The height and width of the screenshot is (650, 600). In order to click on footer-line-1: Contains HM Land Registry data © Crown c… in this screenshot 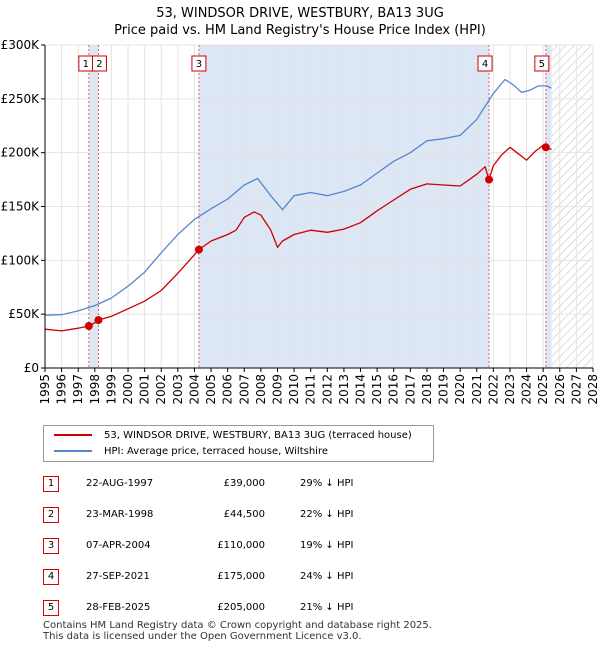, I will do `click(237, 625)`.